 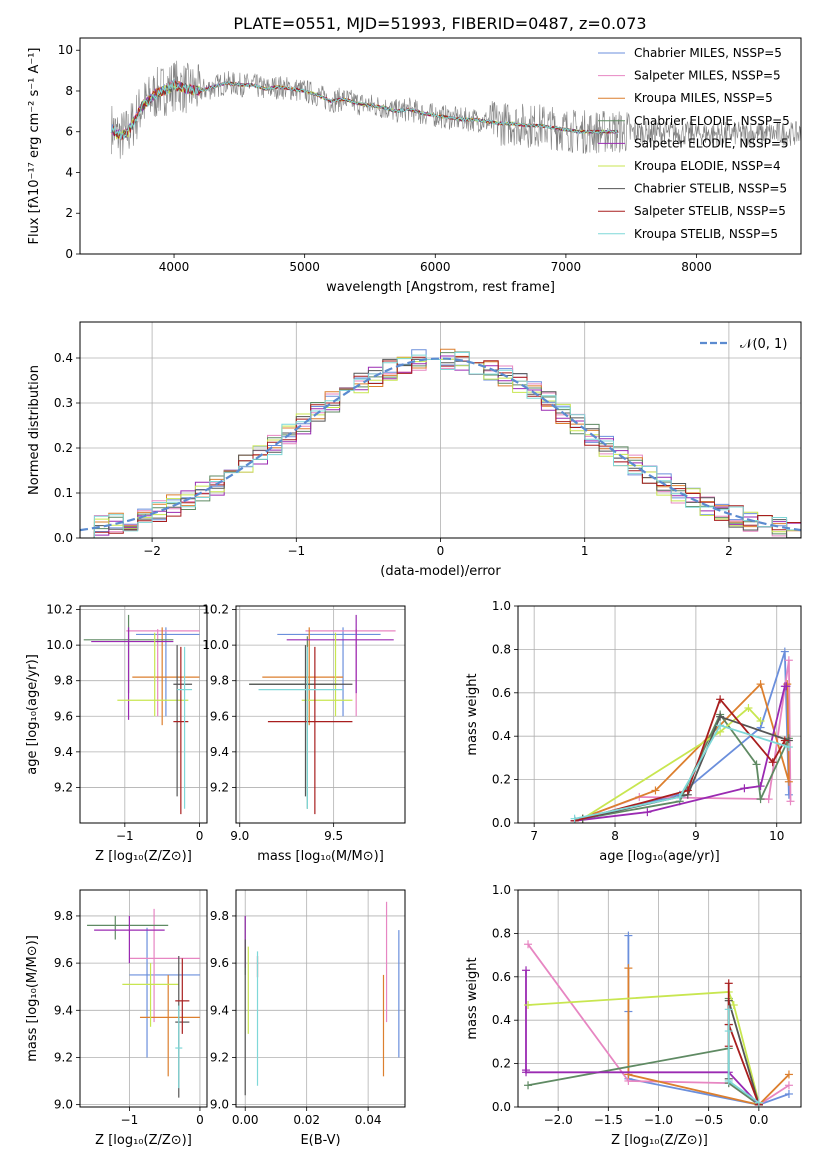 I want to click on age-vs-mass-plot-area, so click(x=322, y=714).